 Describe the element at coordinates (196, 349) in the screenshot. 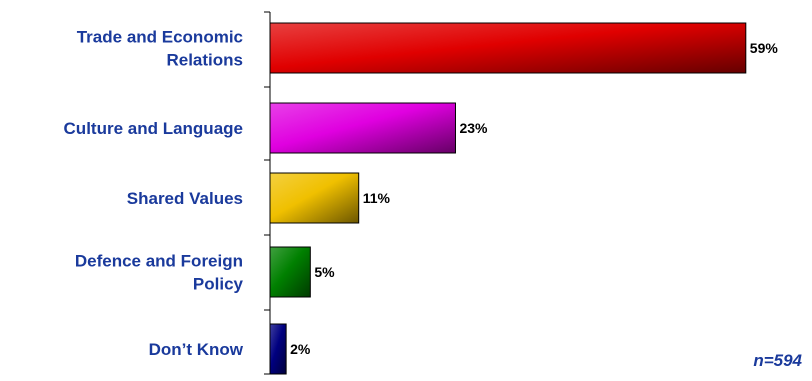

I see `category-label-4: Don’t Know` at that location.